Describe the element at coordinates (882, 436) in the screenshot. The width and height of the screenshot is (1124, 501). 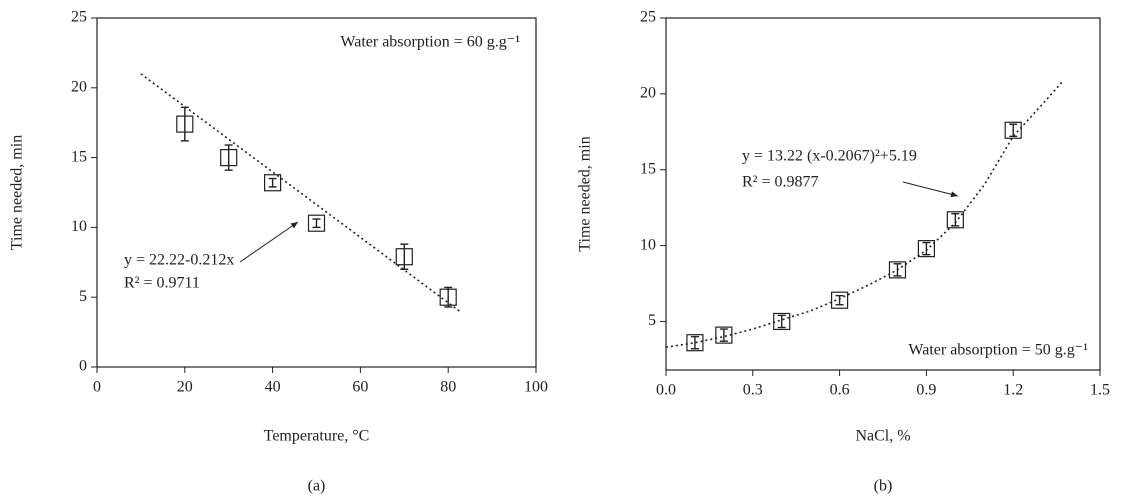
I see `x-axis-label: NaCl, %` at that location.